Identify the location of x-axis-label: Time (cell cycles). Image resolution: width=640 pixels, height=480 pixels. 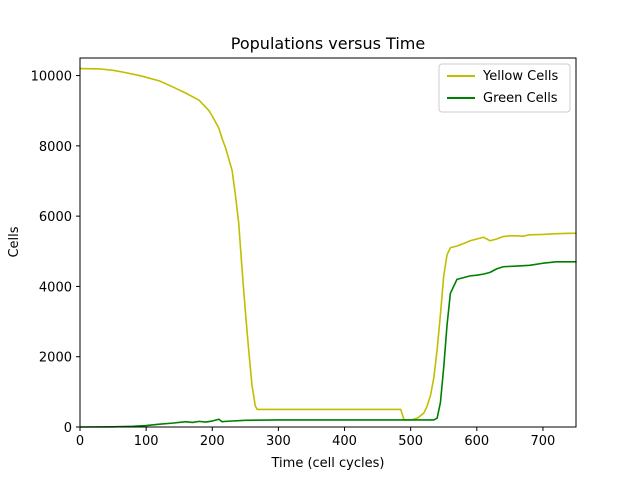
(328, 463).